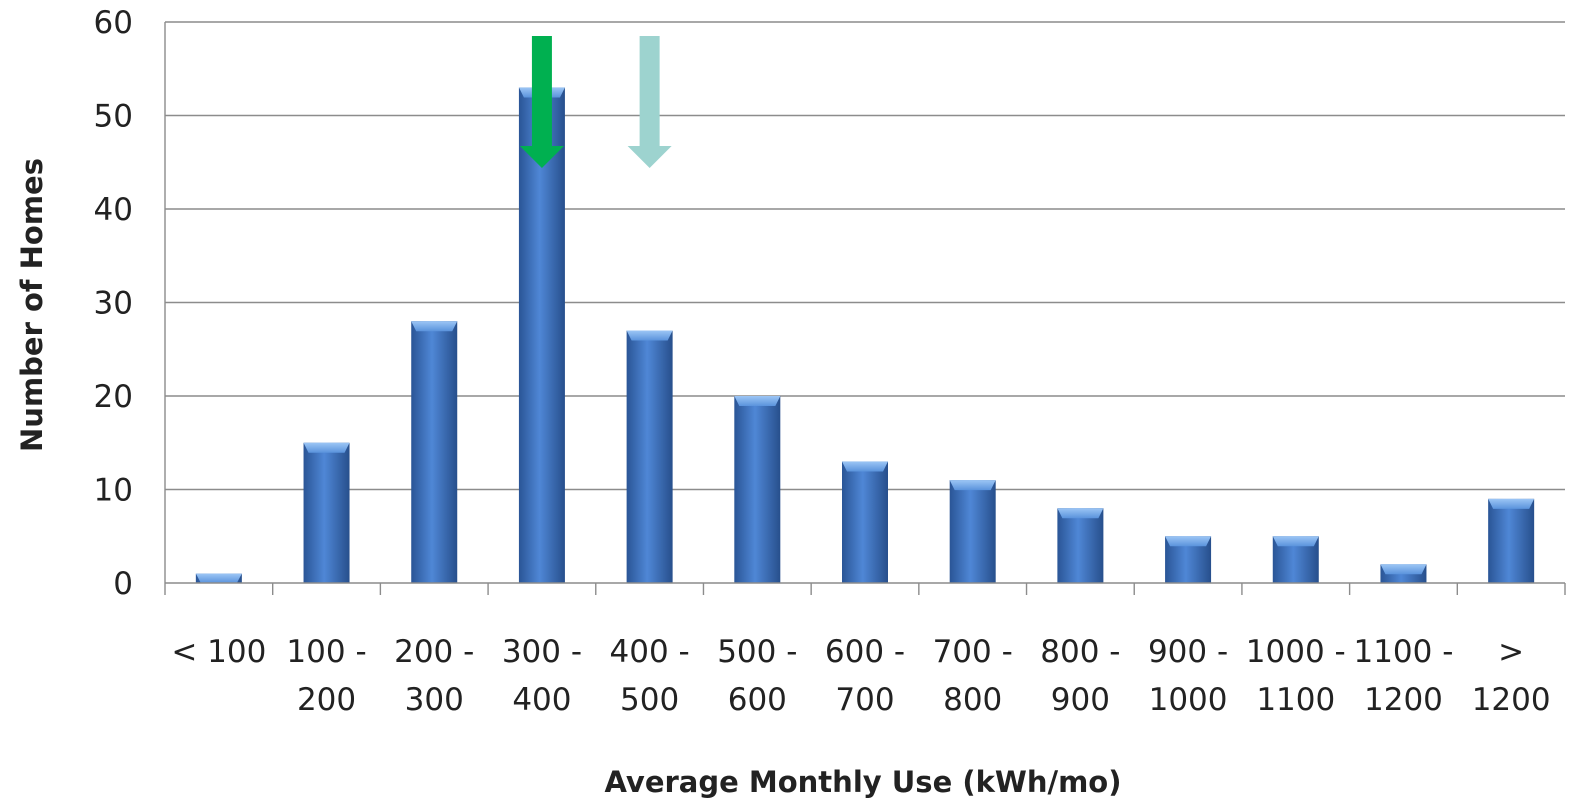 The image size is (1591, 812). I want to click on x-tick-label: 1100 -, so click(1403, 652).